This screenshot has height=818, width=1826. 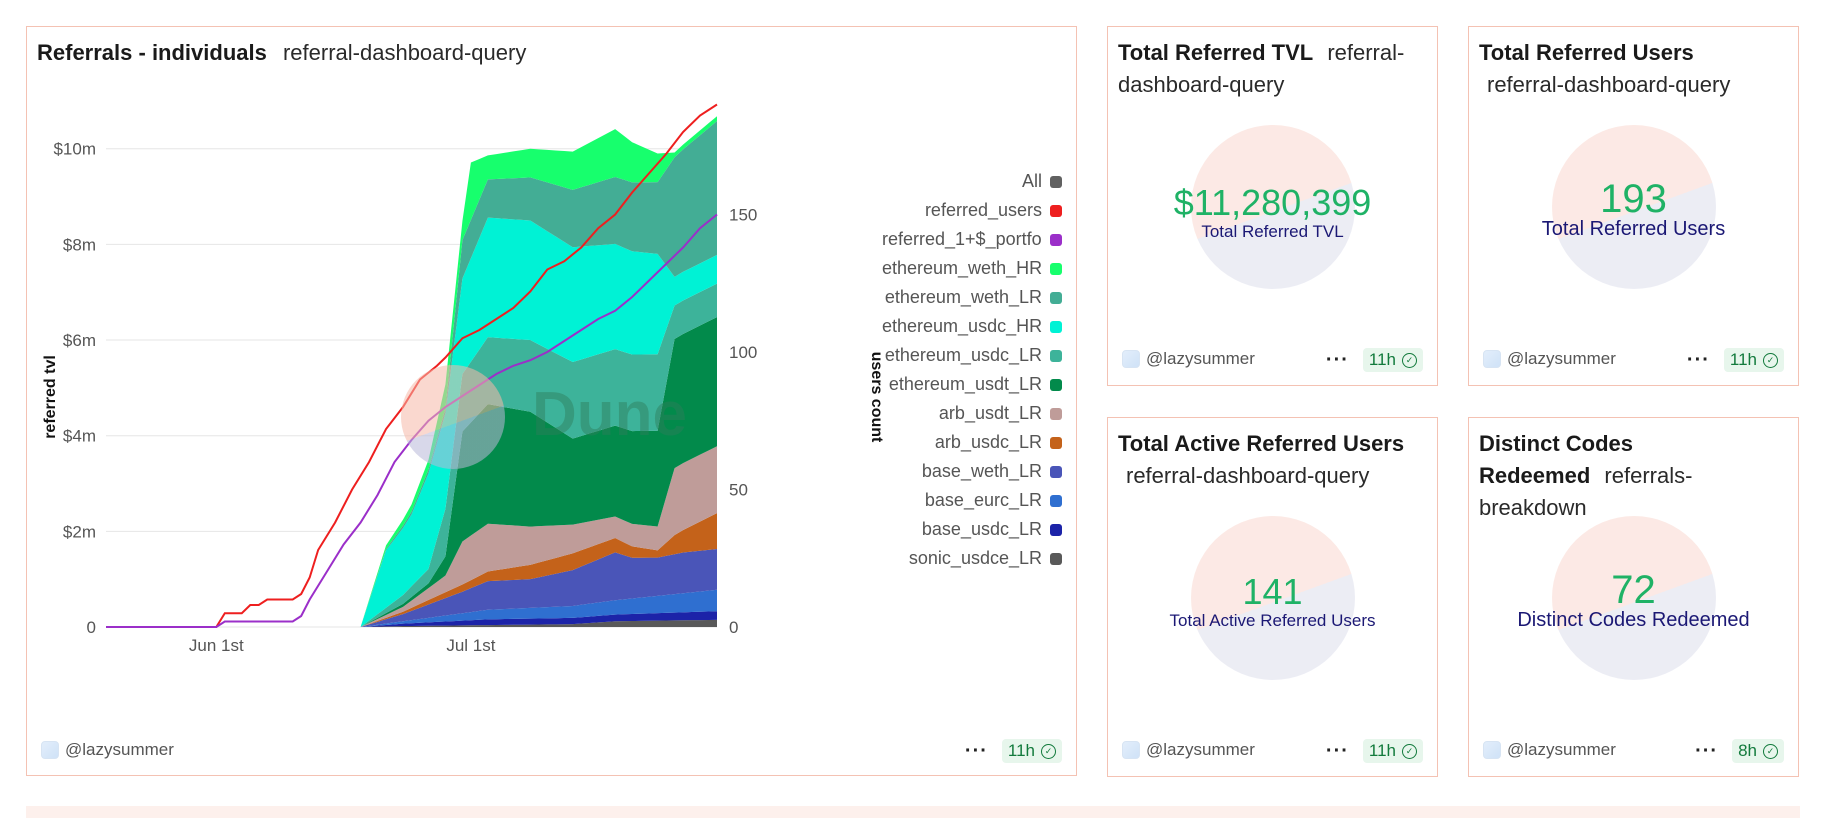 What do you see at coordinates (965, 384) in the screenshot?
I see `legend-label: ethereum_usdt_LR` at bounding box center [965, 384].